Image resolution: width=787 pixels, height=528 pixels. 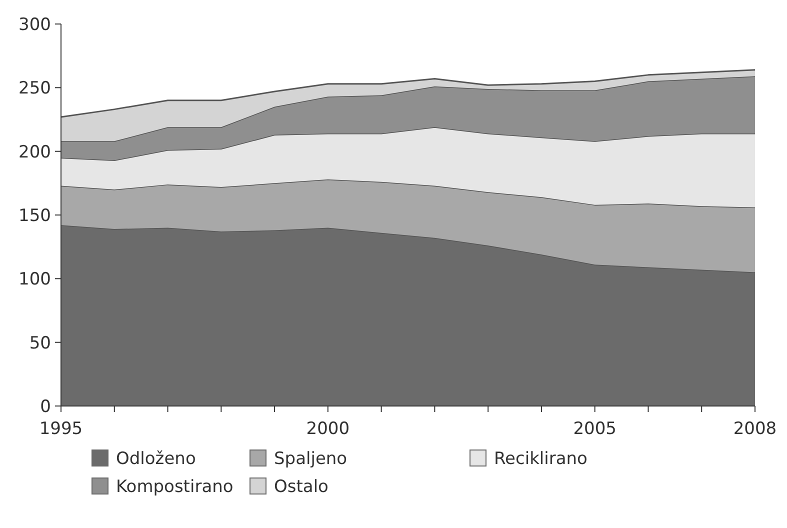 What do you see at coordinates (34, 216) in the screenshot?
I see `y-tick-label: 150` at bounding box center [34, 216].